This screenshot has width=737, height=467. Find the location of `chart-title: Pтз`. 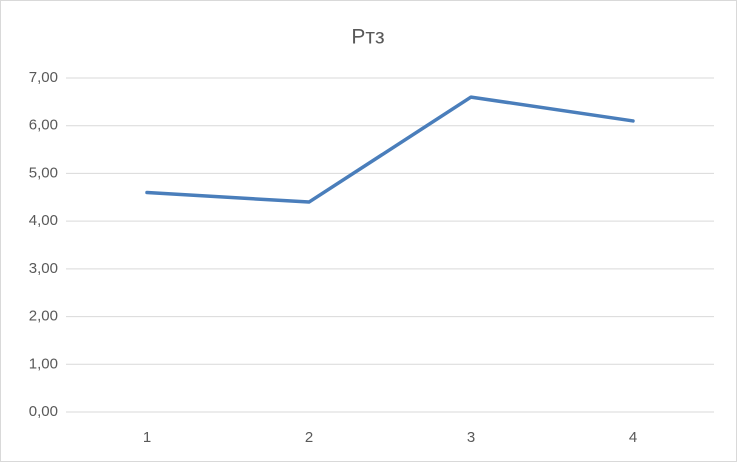

chart-title: Pтз is located at coordinates (367, 37).